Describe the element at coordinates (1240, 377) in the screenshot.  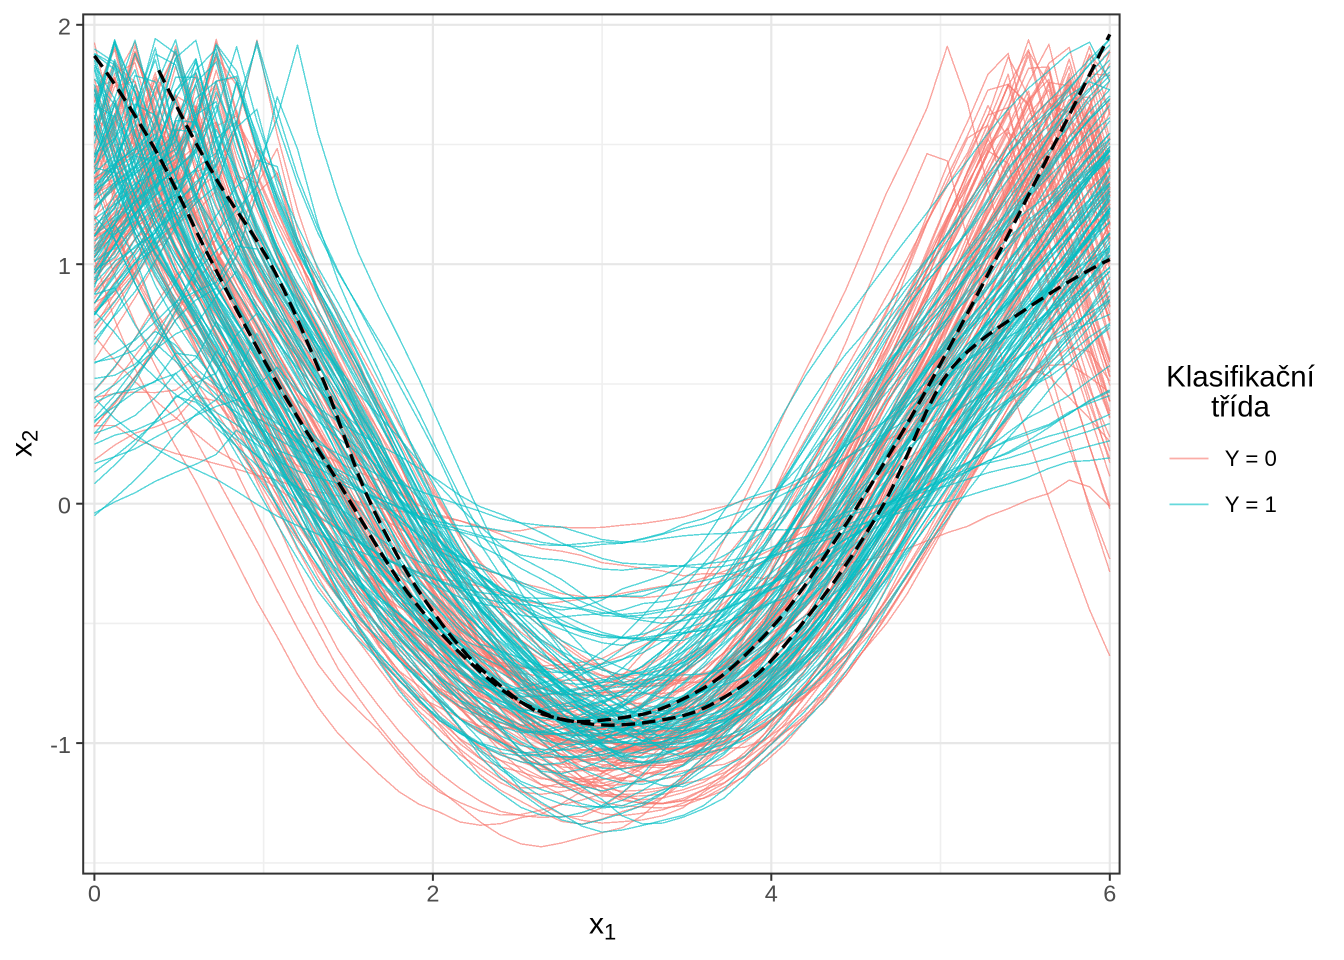
I see `svg-text: Klasifikační` at that location.